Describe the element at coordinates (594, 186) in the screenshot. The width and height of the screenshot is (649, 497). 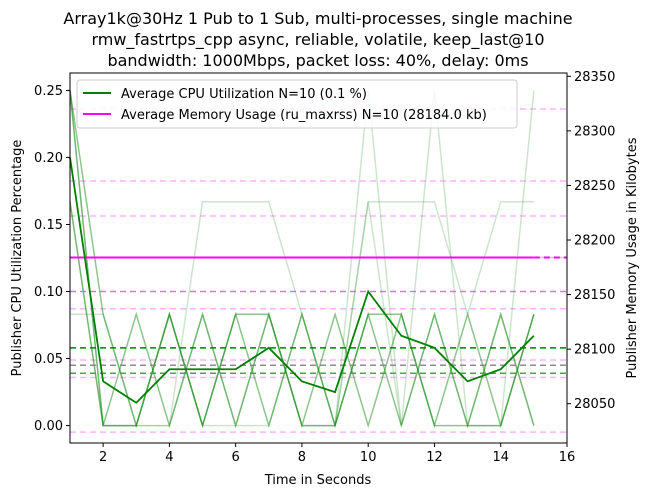
I see `y-right-tick-label: 28250` at that location.